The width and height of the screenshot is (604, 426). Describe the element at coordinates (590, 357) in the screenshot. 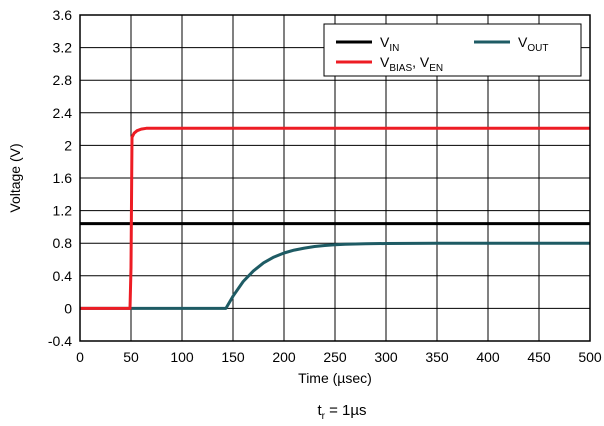

I see `x-tick-label: 500` at that location.